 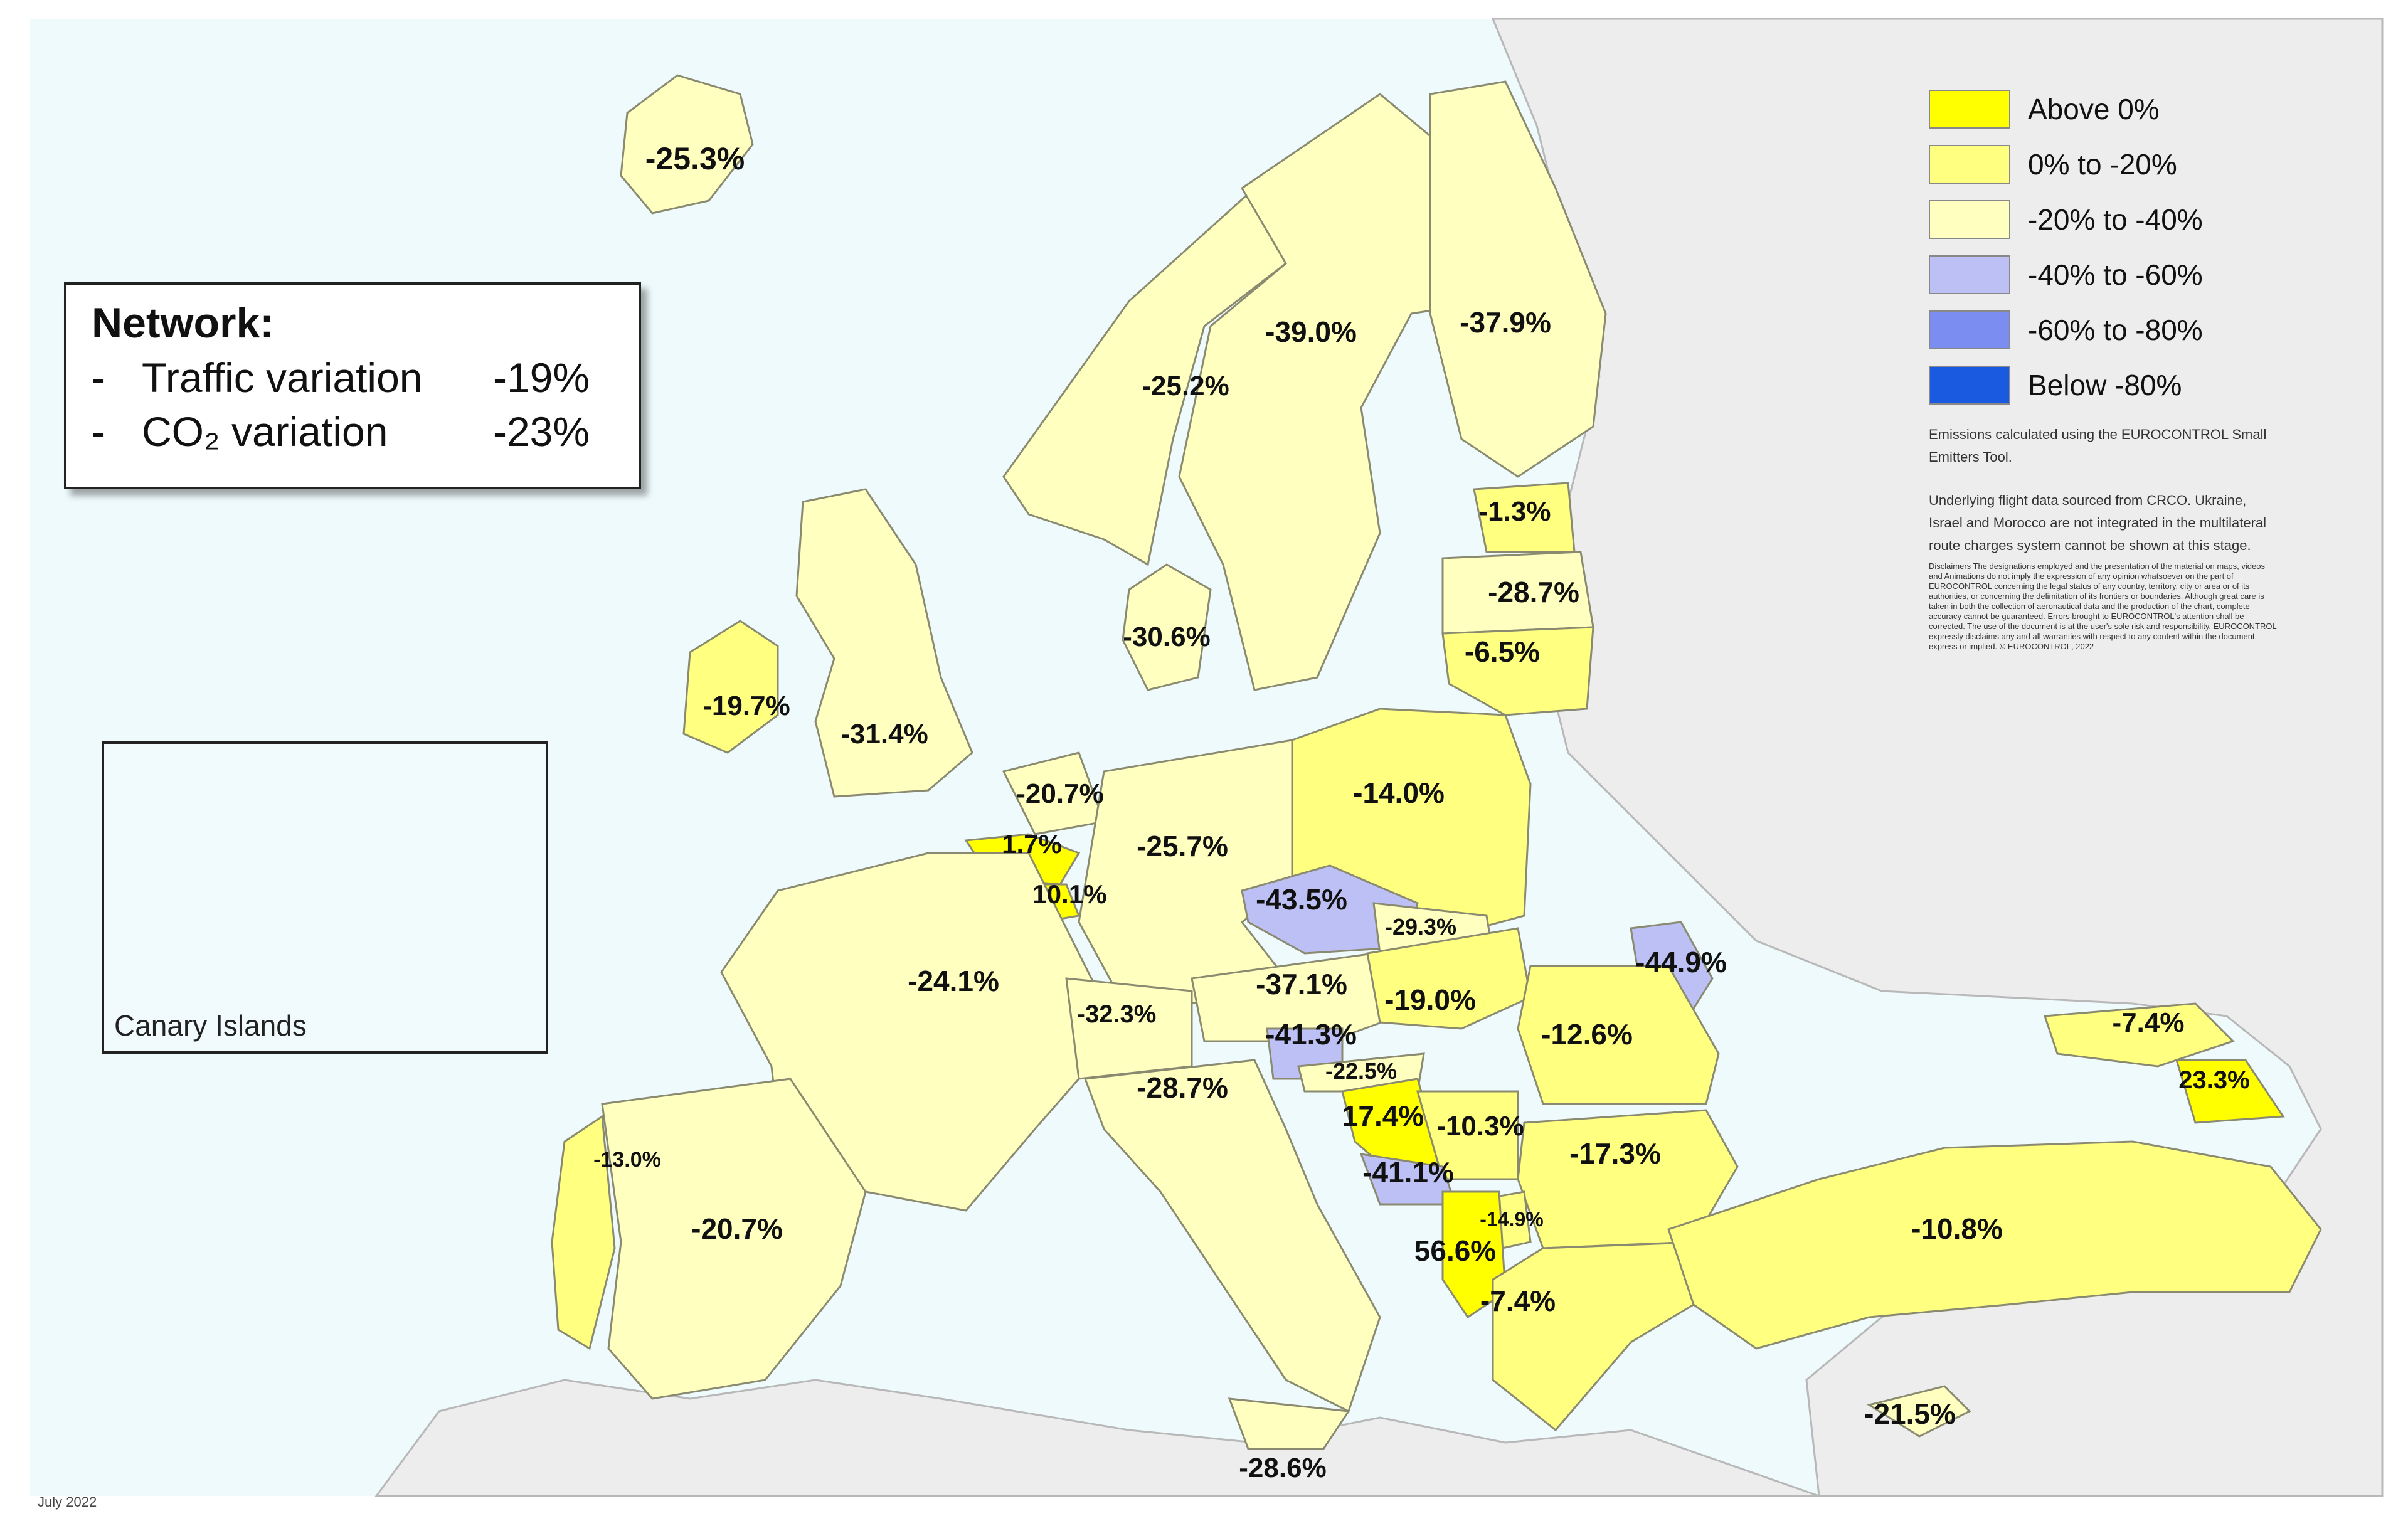 I want to click on legend-label: -20% to -40%, so click(x=2116, y=219).